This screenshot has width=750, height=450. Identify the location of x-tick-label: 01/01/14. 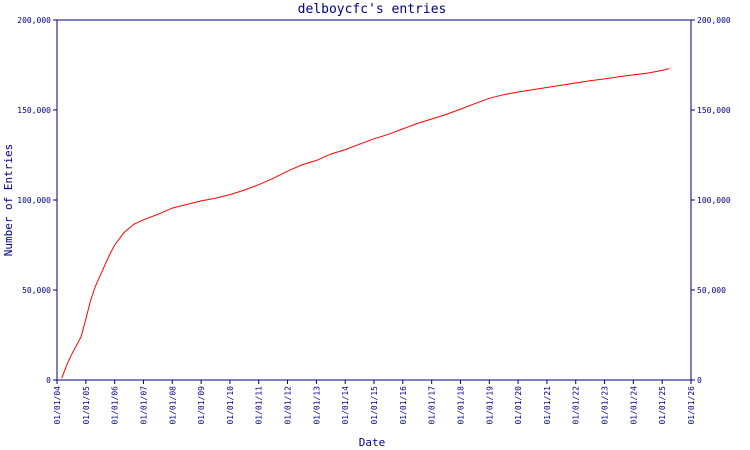
(345, 405).